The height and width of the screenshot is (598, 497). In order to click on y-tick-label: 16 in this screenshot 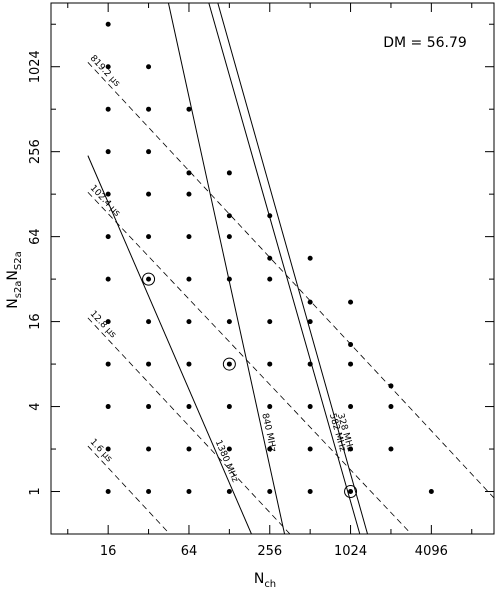, I will do `click(35, 321)`.